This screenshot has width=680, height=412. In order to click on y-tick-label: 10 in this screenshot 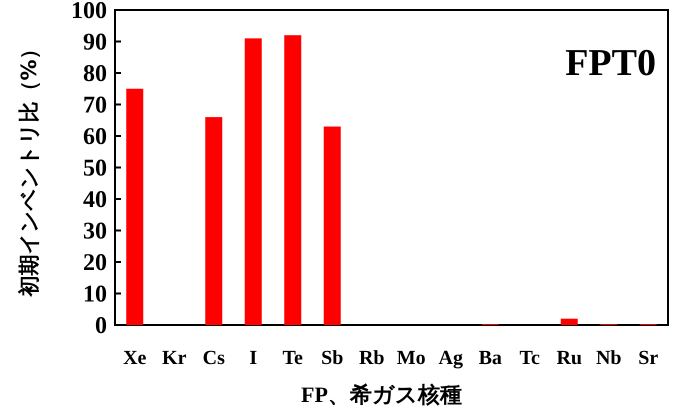, I will do `click(95, 295)`.